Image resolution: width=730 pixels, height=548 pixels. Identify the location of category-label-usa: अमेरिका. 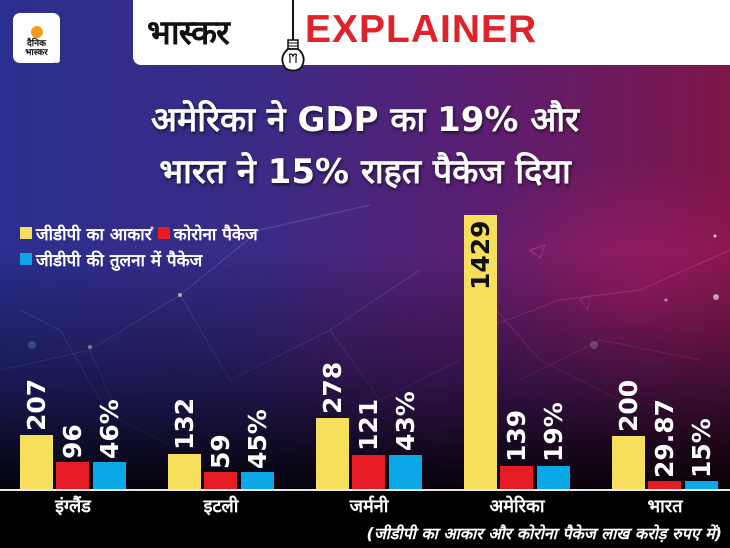
(517, 506).